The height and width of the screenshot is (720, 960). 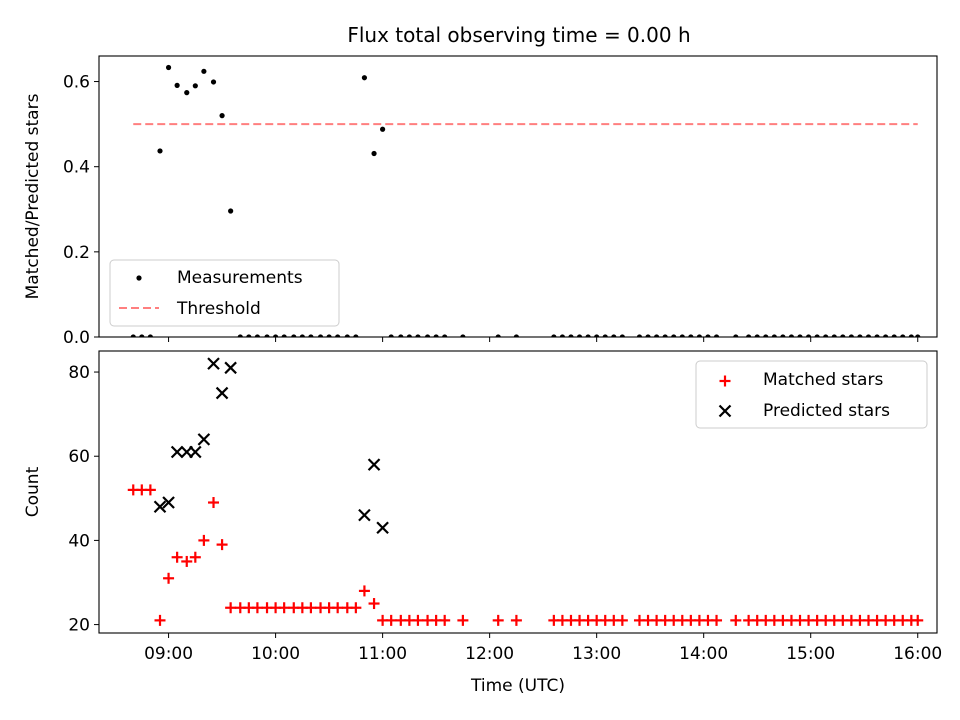 I want to click on y-tick-label: 40, so click(x=79, y=541).